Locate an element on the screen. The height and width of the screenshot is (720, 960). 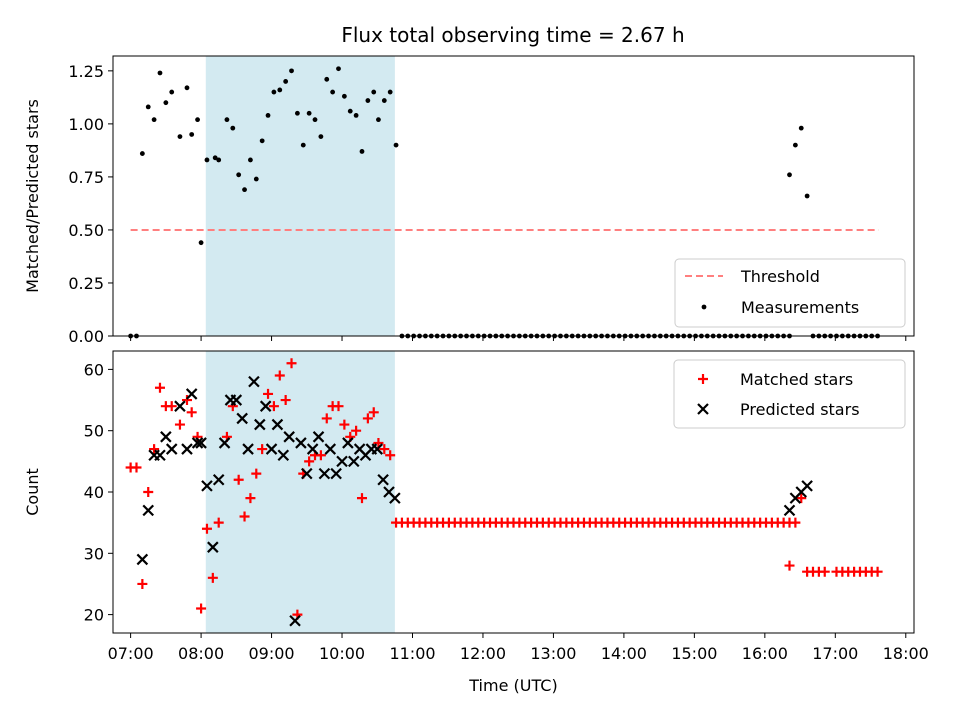
y-tick-label: 30 is located at coordinates (94, 553).